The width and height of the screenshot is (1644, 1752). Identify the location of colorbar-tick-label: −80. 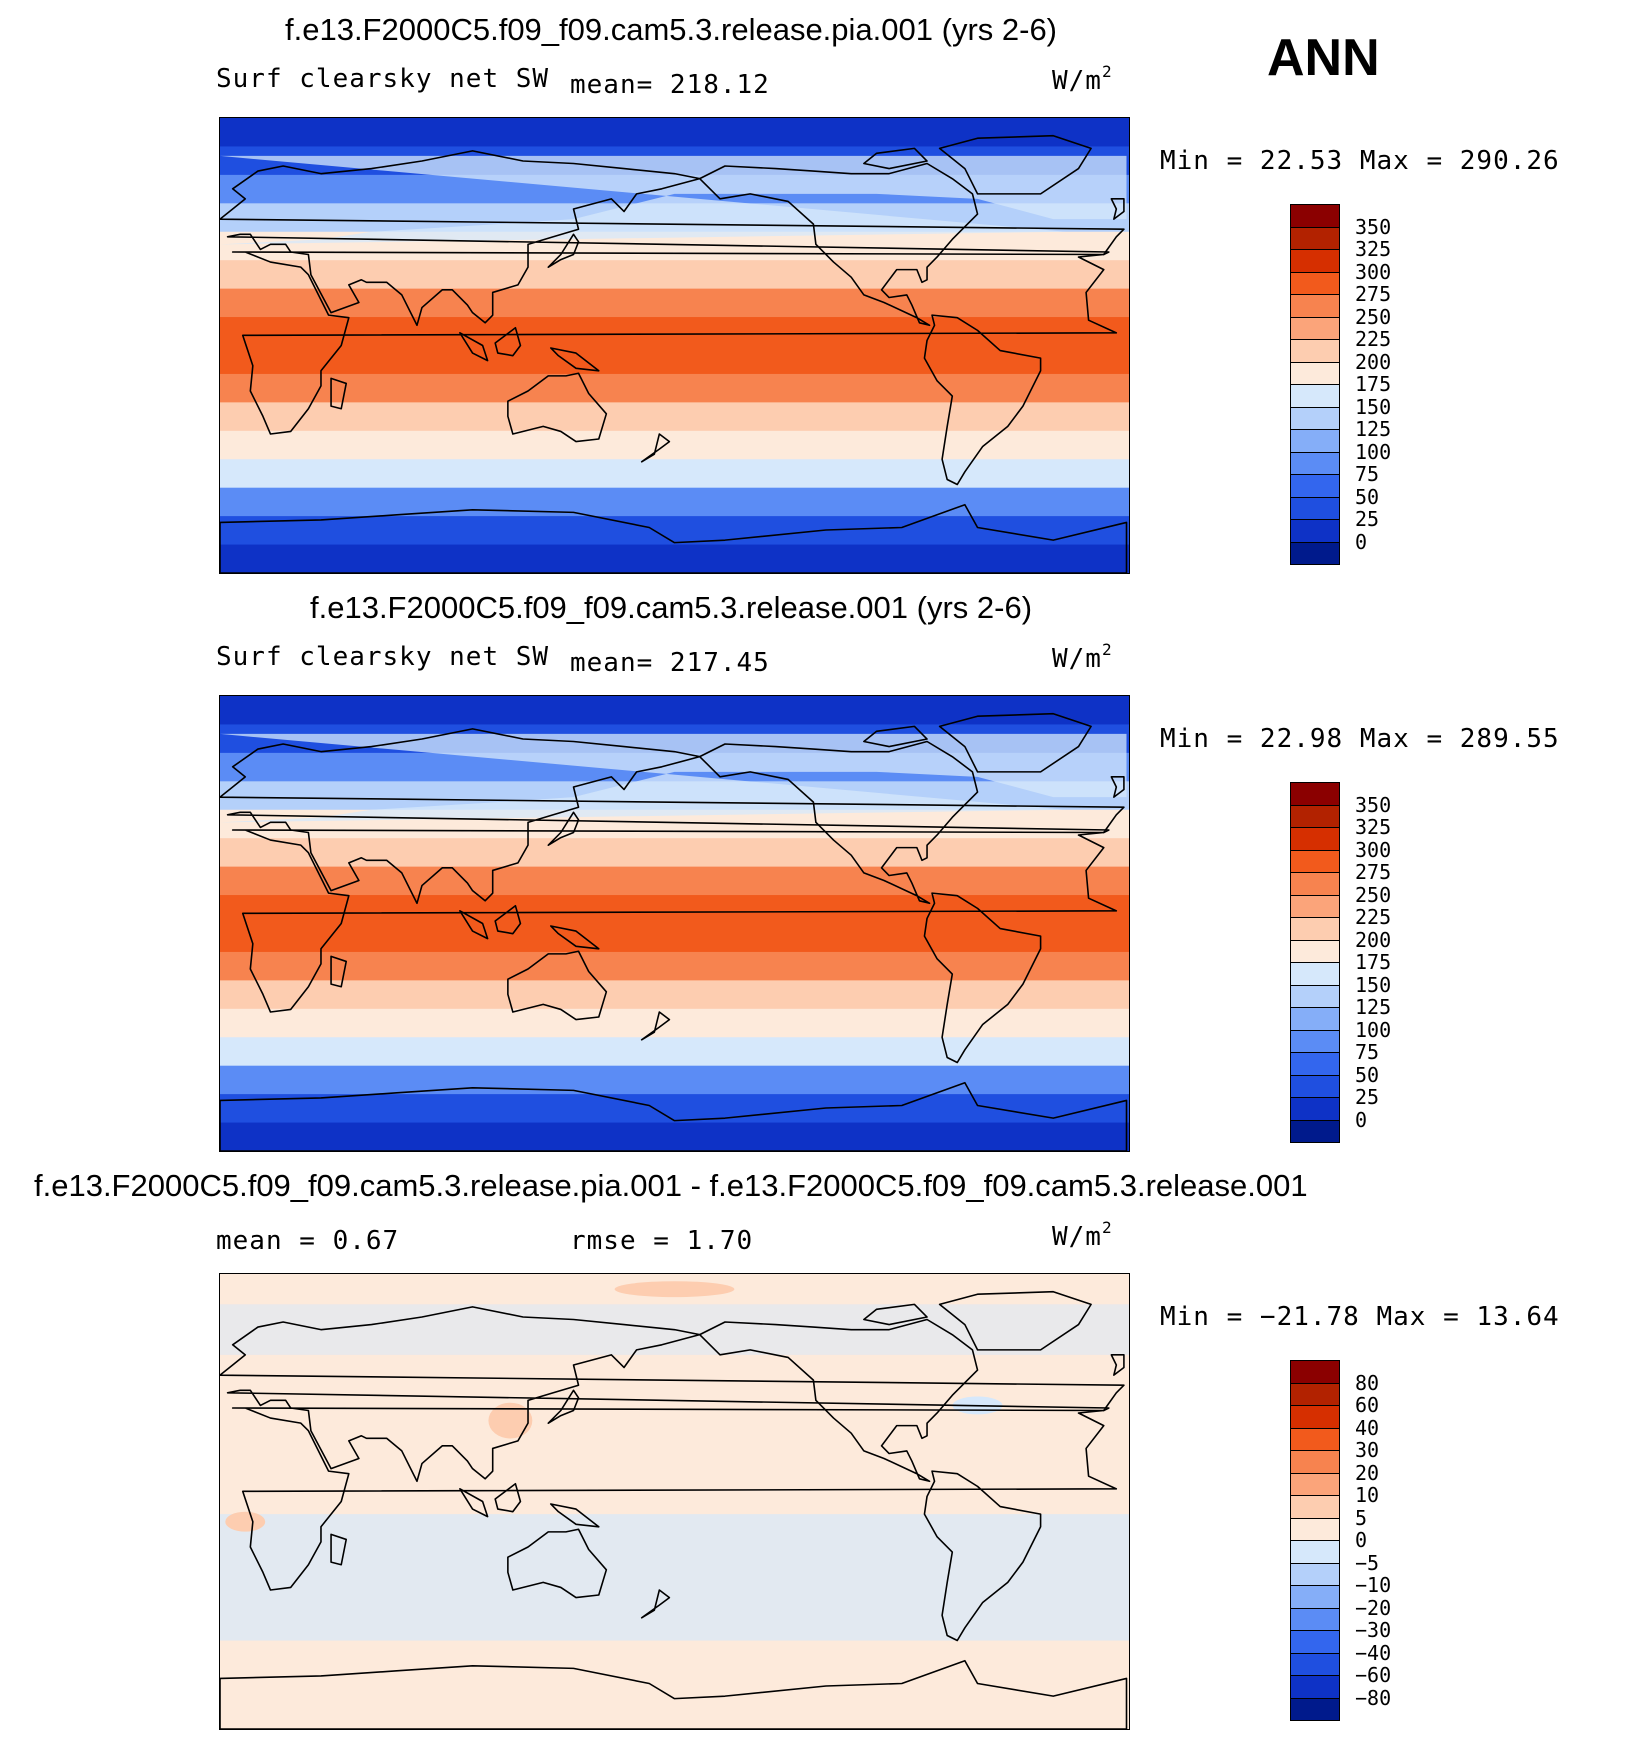
(1373, 1697).